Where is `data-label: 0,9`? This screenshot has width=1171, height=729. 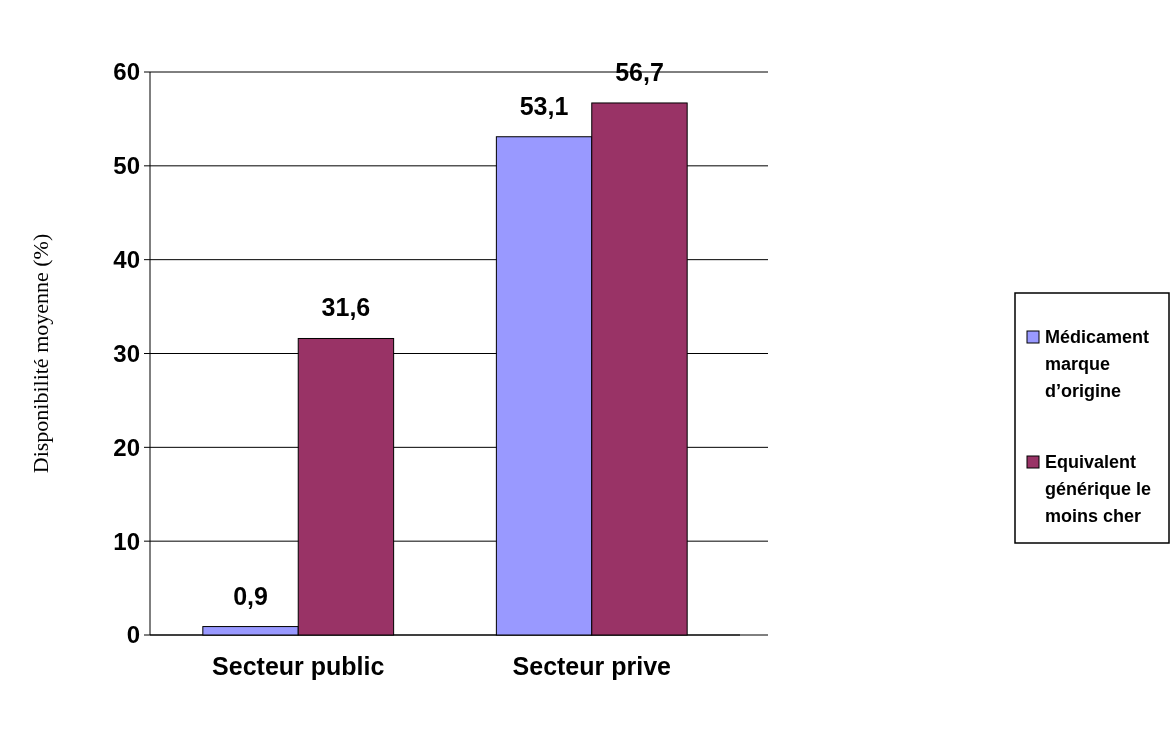 data-label: 0,9 is located at coordinates (250, 595).